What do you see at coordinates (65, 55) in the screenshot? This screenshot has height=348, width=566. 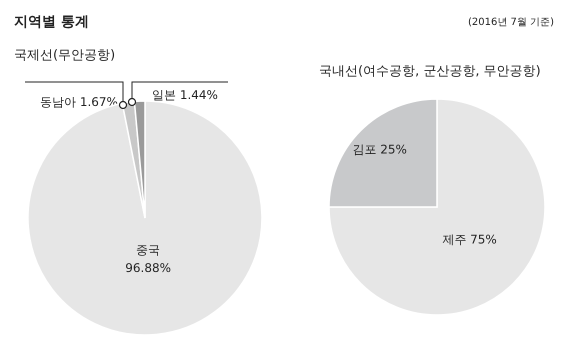 I see `chart-subtitle: 국제선(무안공항)` at bounding box center [65, 55].